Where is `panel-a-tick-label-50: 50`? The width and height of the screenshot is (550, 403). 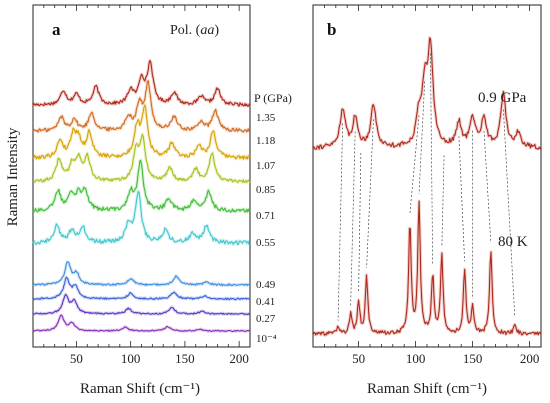
panel-a-tick-label-50: 50 is located at coordinates (76, 358).